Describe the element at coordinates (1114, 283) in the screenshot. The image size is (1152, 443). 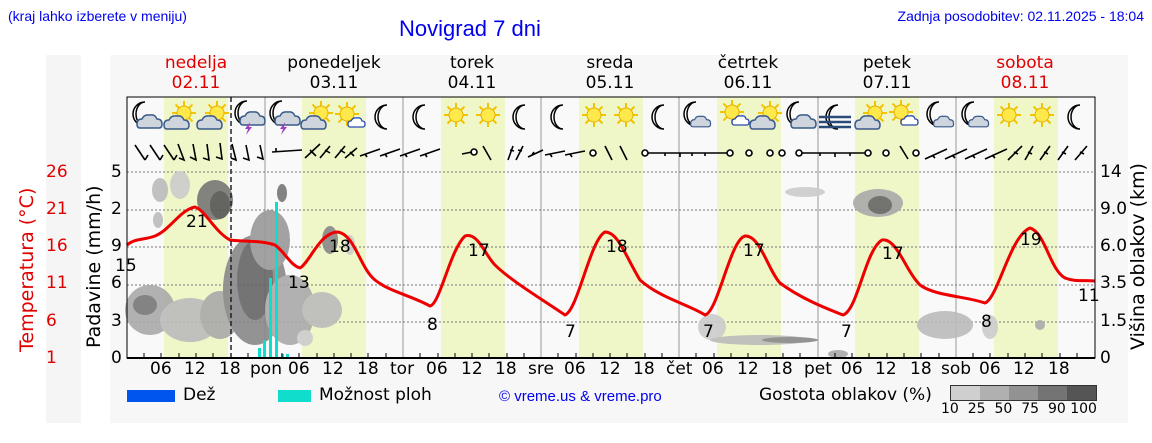
I see `cloud-height-tick: 3.5` at that location.